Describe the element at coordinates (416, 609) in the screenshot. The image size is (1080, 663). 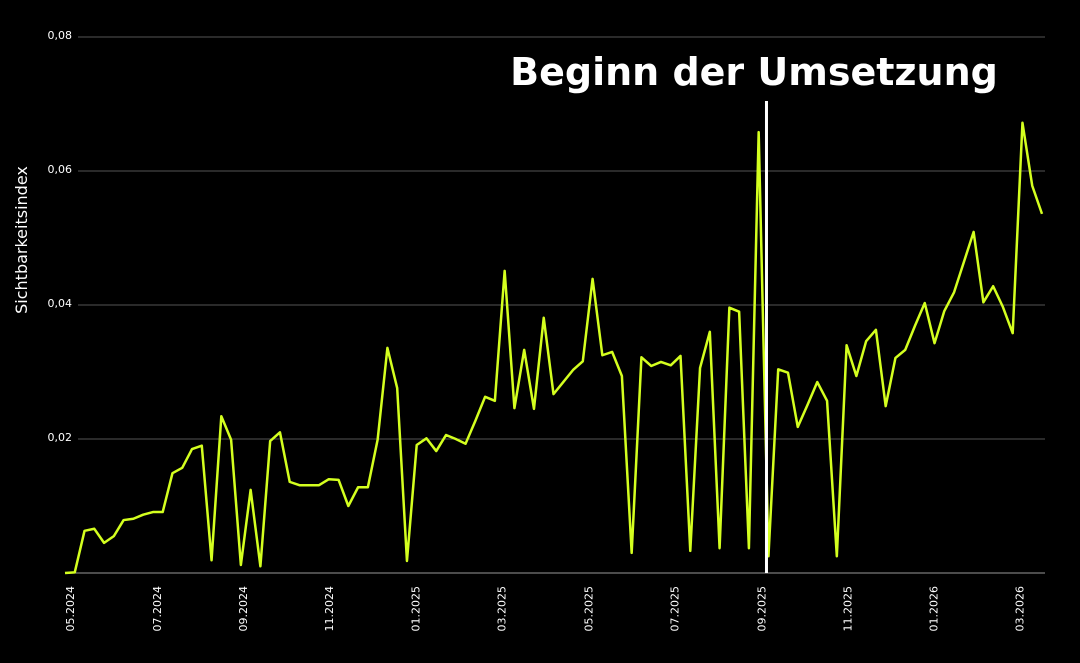
I see `x-tick-label: 01.2025` at that location.